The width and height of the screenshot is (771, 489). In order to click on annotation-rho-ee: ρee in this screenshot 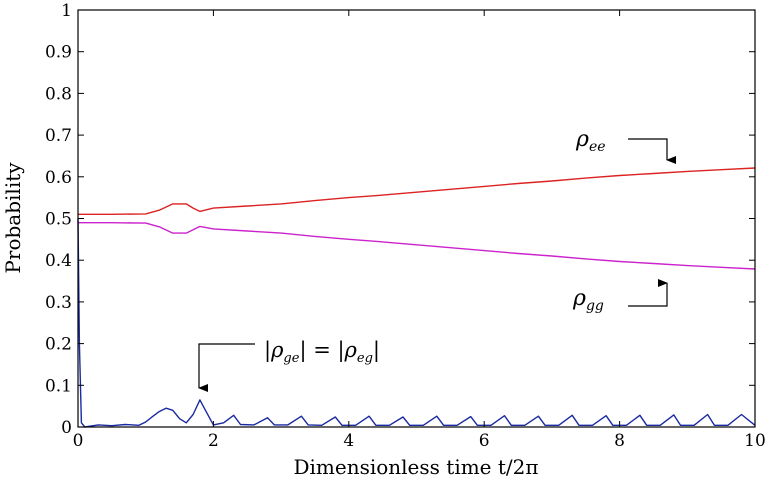, I will do `click(625, 145)`.